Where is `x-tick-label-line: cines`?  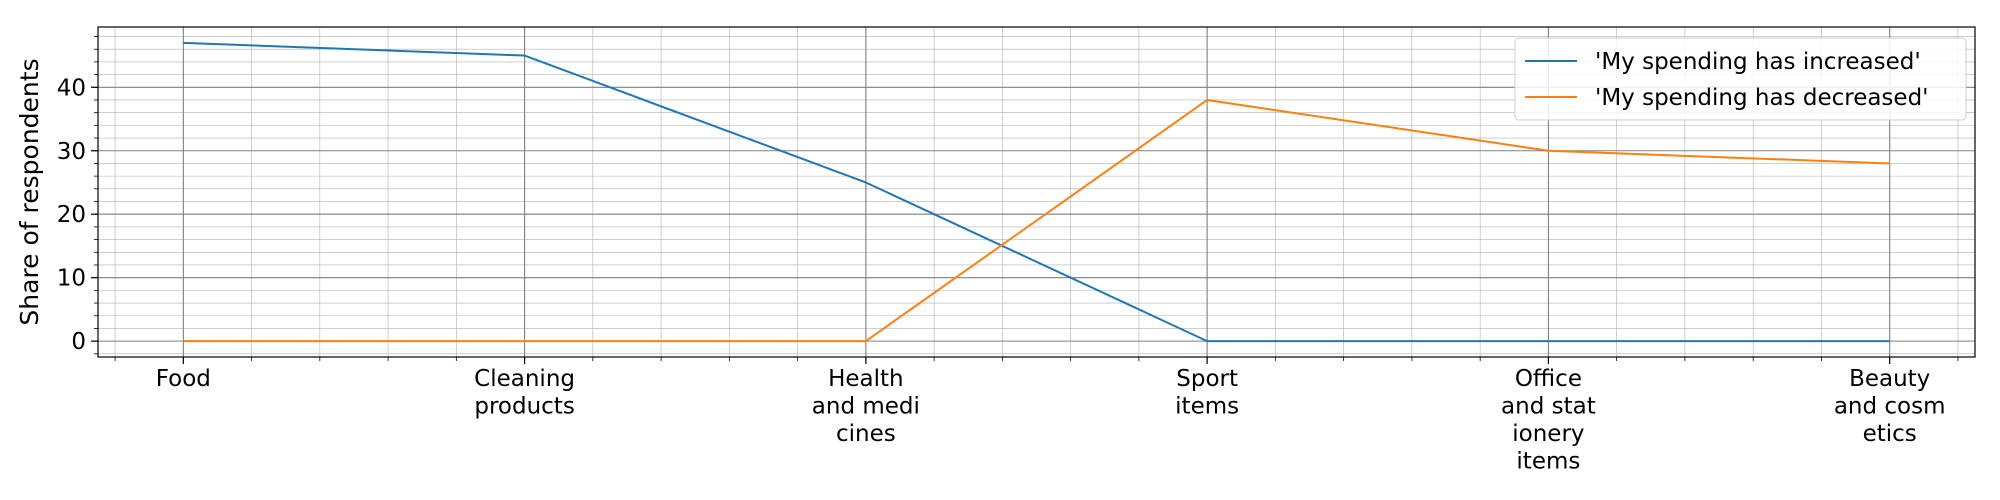
x-tick-label-line: cines is located at coordinates (866, 434).